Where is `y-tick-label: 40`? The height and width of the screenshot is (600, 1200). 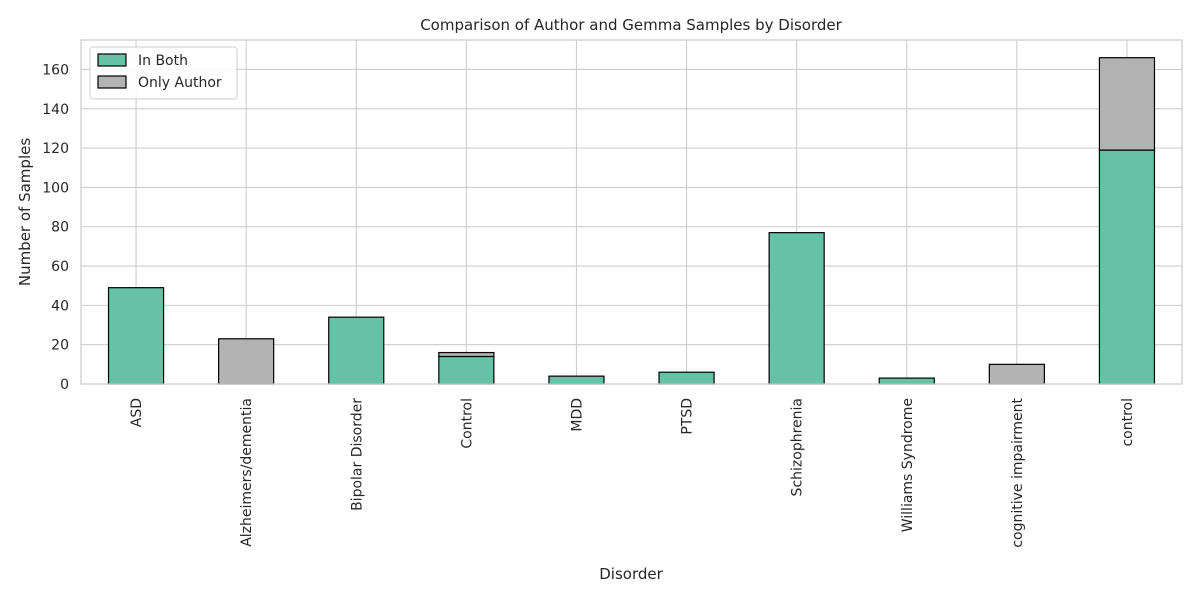 y-tick-label: 40 is located at coordinates (60, 306).